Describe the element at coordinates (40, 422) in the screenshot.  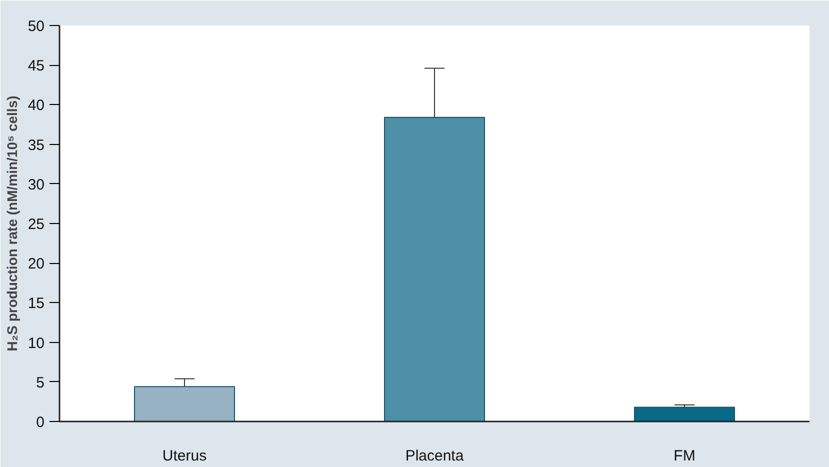
I see `y-tick-label: 0` at that location.